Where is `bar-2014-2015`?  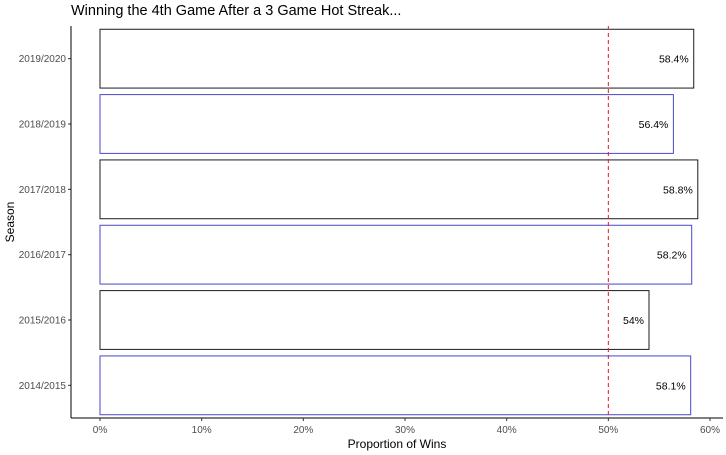
bar-2014-2015 is located at coordinates (395, 385).